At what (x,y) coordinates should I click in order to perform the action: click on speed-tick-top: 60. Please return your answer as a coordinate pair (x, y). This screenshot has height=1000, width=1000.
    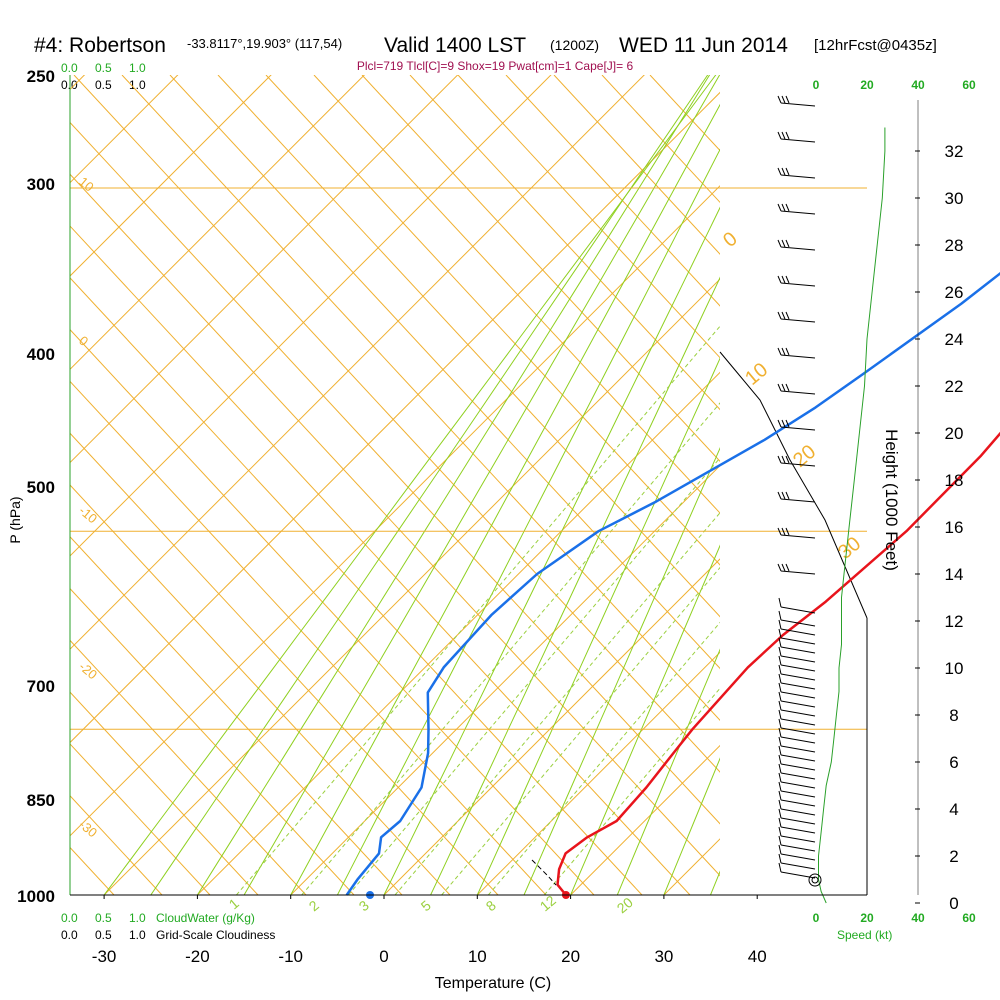
    Looking at the image, I should click on (969, 85).